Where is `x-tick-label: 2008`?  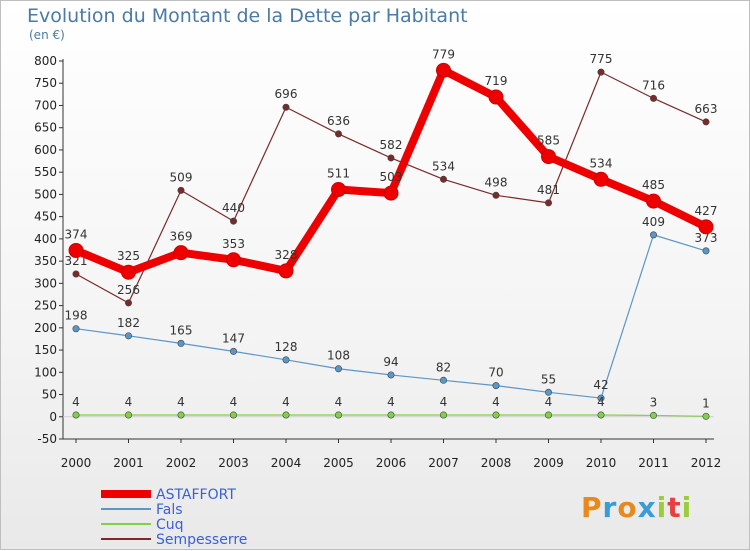
x-tick-label: 2008 is located at coordinates (496, 463).